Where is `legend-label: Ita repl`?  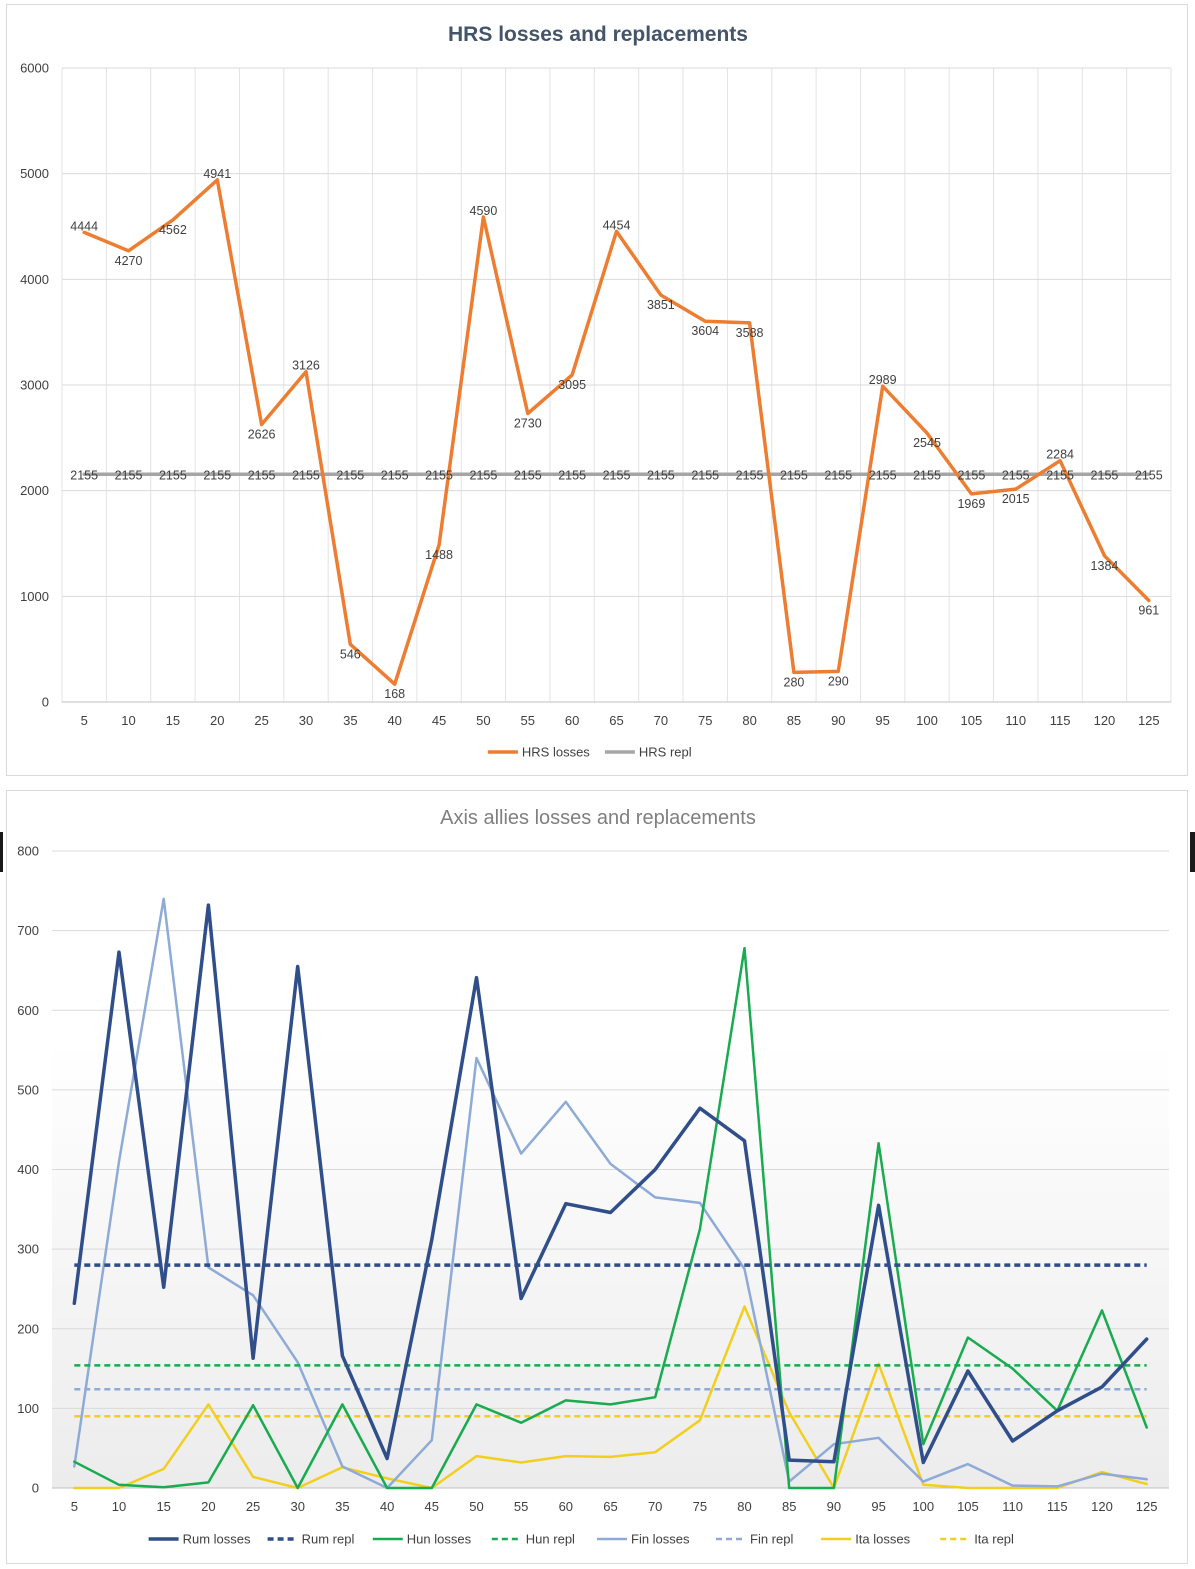
legend-label: Ita repl is located at coordinates (994, 1539).